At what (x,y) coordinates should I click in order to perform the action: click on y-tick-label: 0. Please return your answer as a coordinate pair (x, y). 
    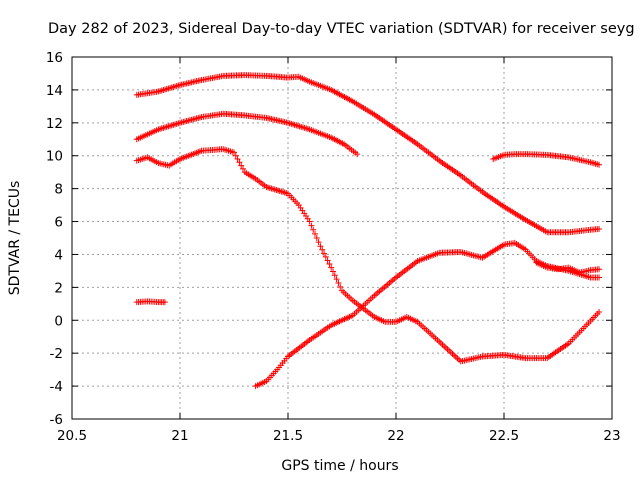
    Looking at the image, I should click on (58, 321).